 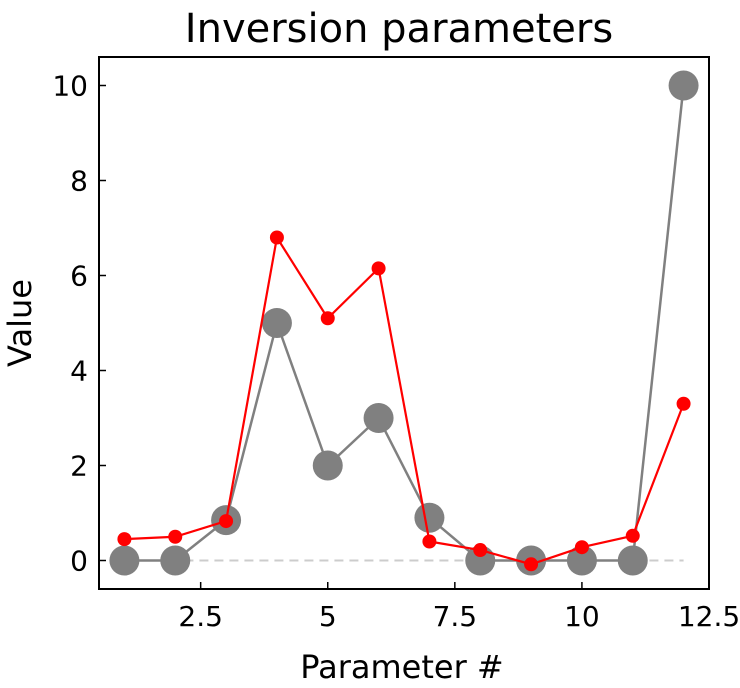 What do you see at coordinates (70, 86) in the screenshot?
I see `y-tick-label: 10` at bounding box center [70, 86].